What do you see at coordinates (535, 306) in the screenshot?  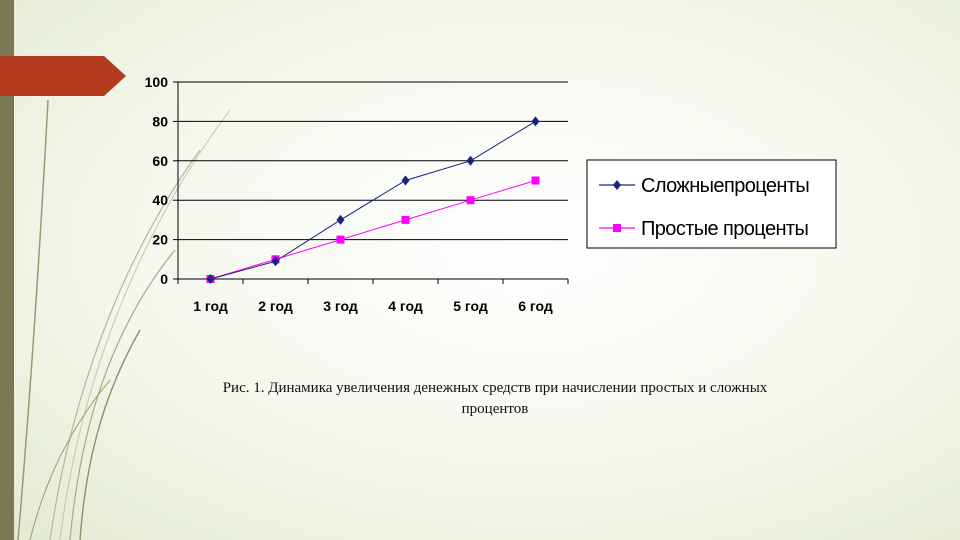 I see `x-tick-label: 6 год` at bounding box center [535, 306].